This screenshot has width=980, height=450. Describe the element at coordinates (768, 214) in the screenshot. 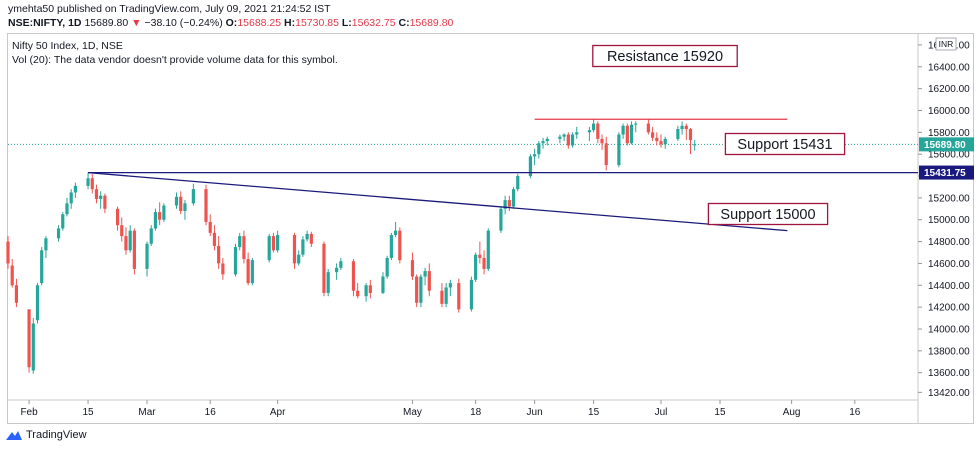

I see `support-trend-annotation-box` at that location.